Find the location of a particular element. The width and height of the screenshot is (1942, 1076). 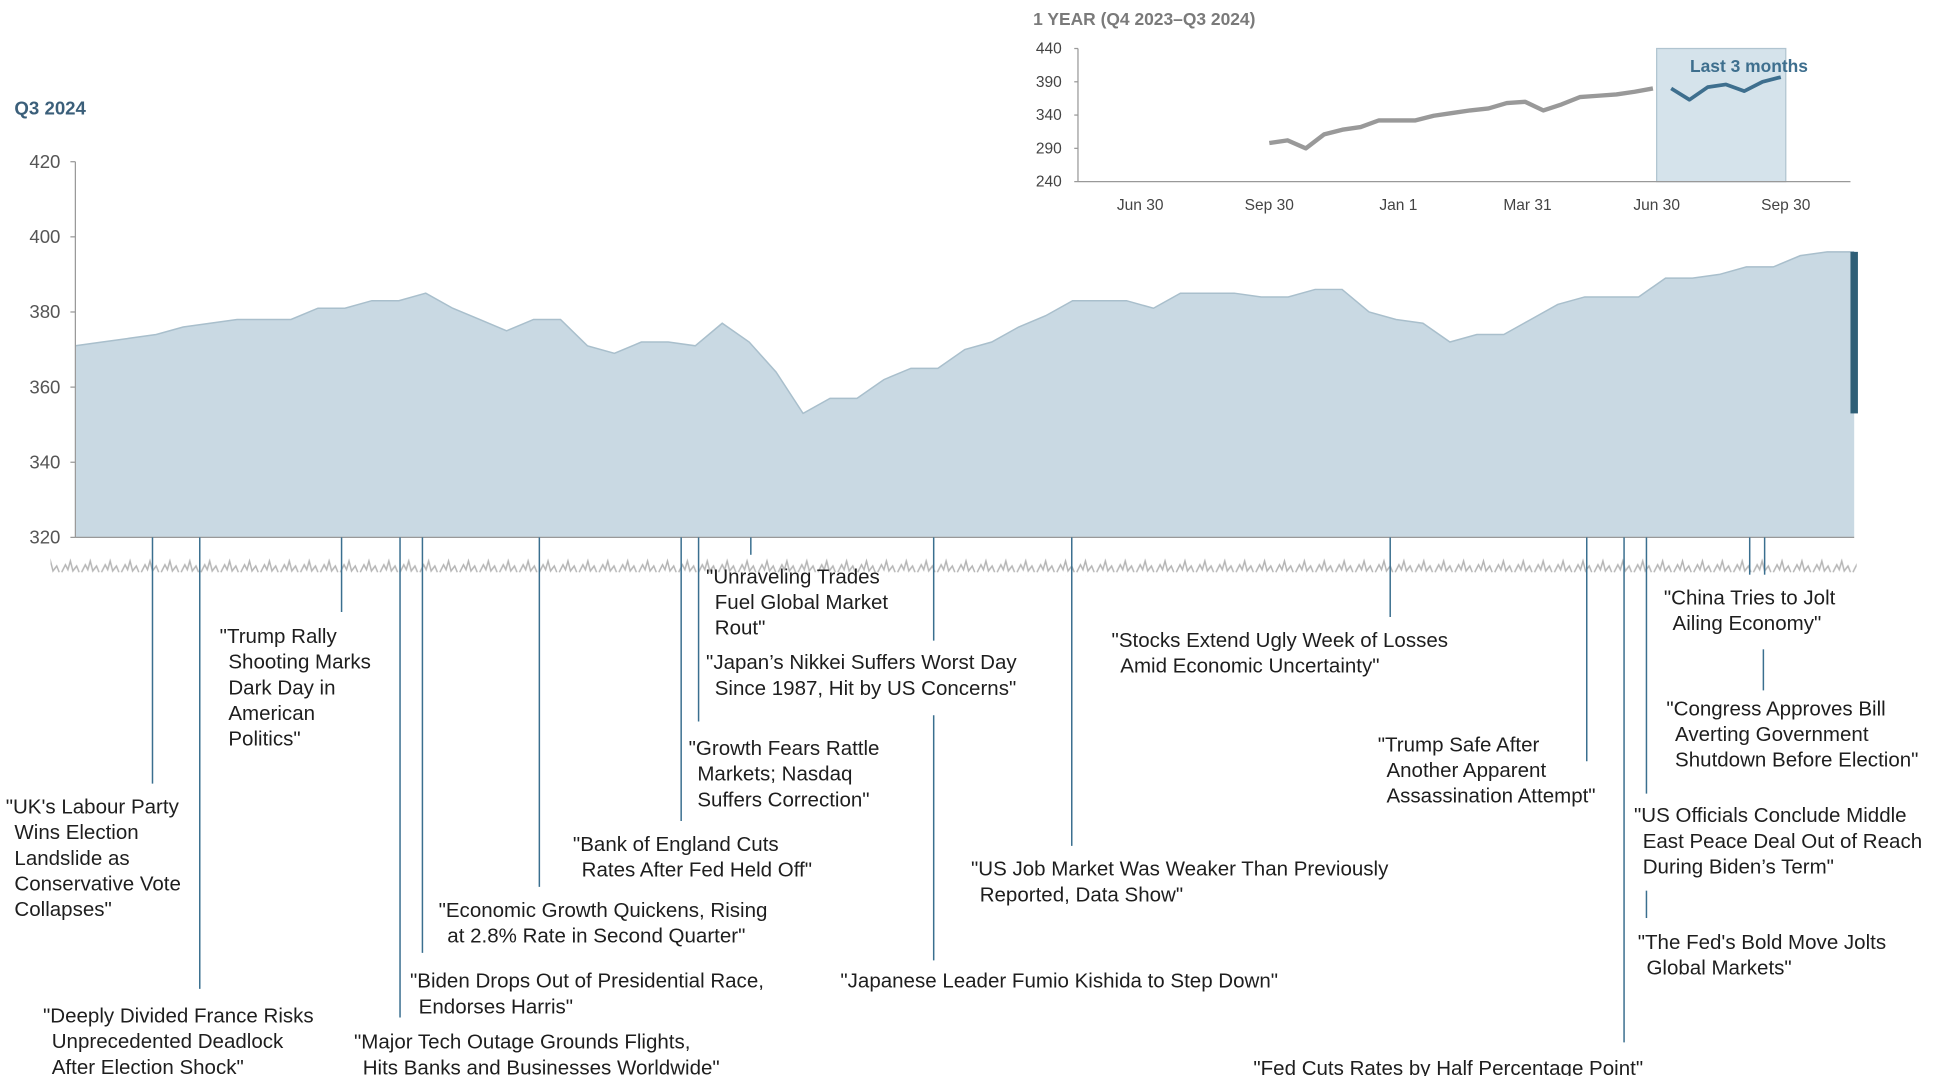

inset-title: 1 YEAR (Q4 2023–Q3 2024) is located at coordinates (1144, 19).